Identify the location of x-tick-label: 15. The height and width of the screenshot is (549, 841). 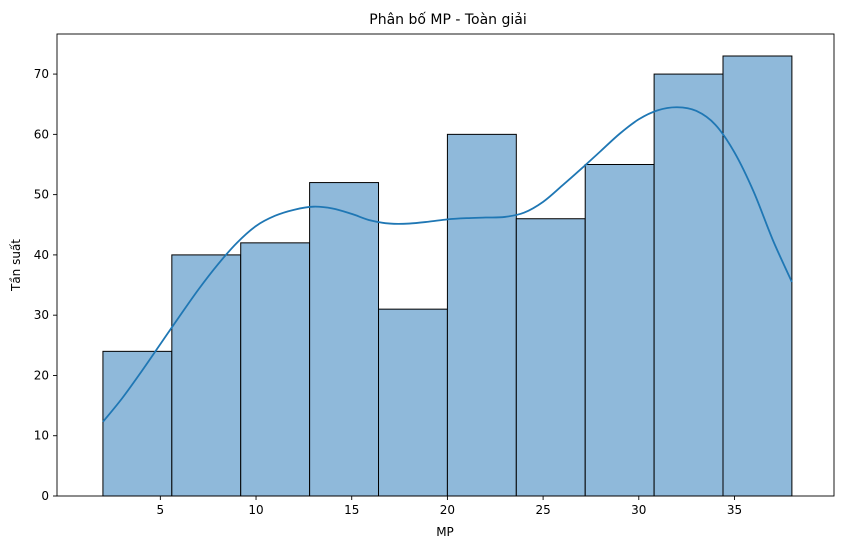
(351, 510).